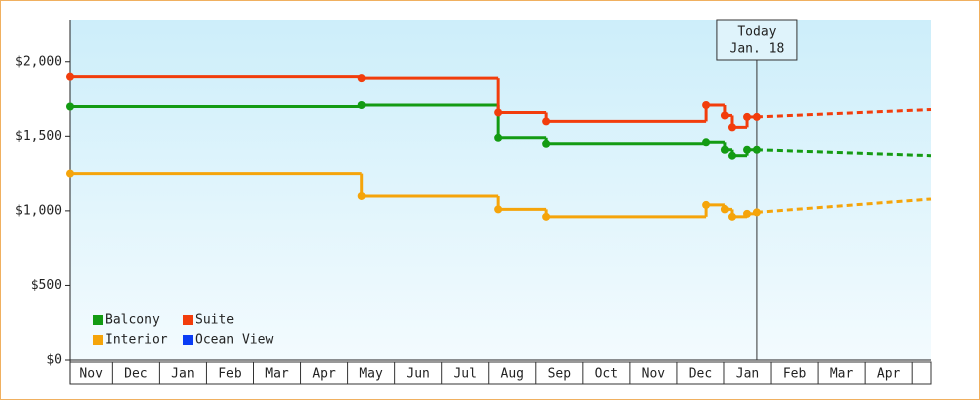 This screenshot has height=400, width=980. I want to click on y-tick-label: $0, so click(54, 360).